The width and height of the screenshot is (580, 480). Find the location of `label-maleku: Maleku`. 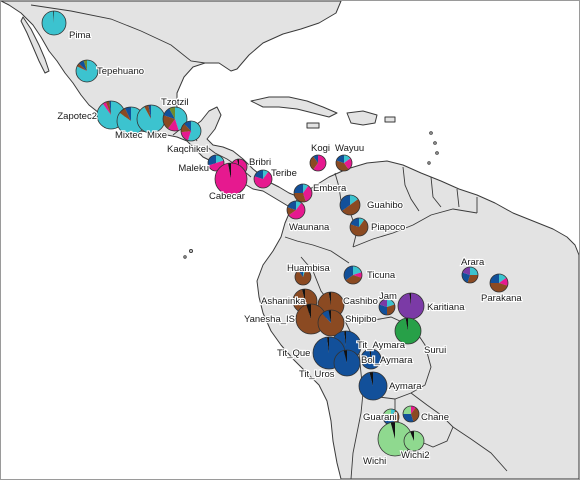

label-maleku: Maleku is located at coordinates (193, 168).